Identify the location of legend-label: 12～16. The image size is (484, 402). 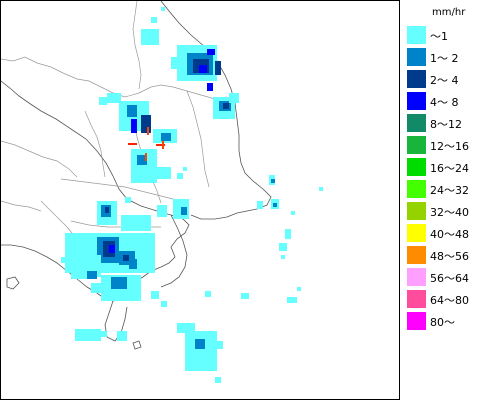
(449, 146).